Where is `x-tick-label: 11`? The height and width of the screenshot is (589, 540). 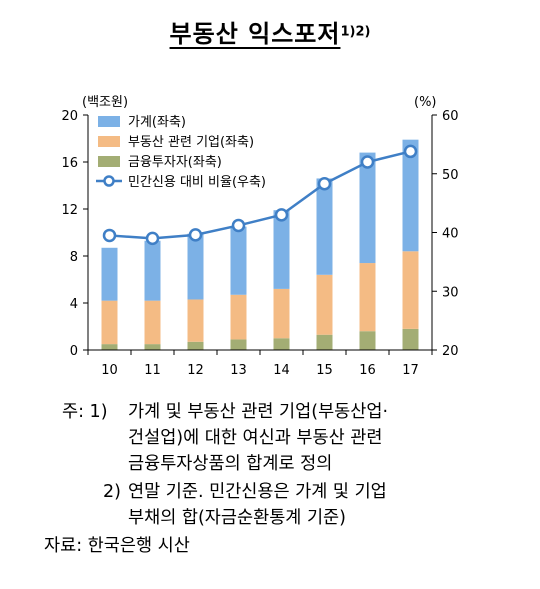 x-tick-label: 11 is located at coordinates (152, 370).